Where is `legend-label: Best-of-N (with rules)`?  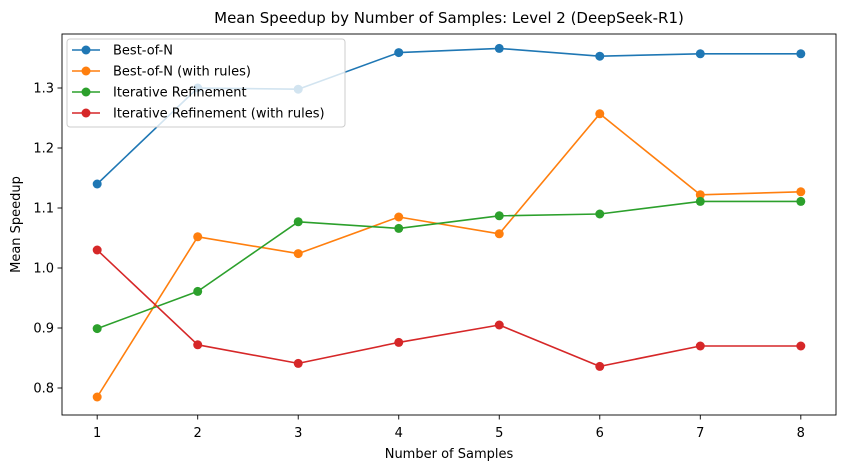 legend-label: Best-of-N (with rules) is located at coordinates (182, 72).